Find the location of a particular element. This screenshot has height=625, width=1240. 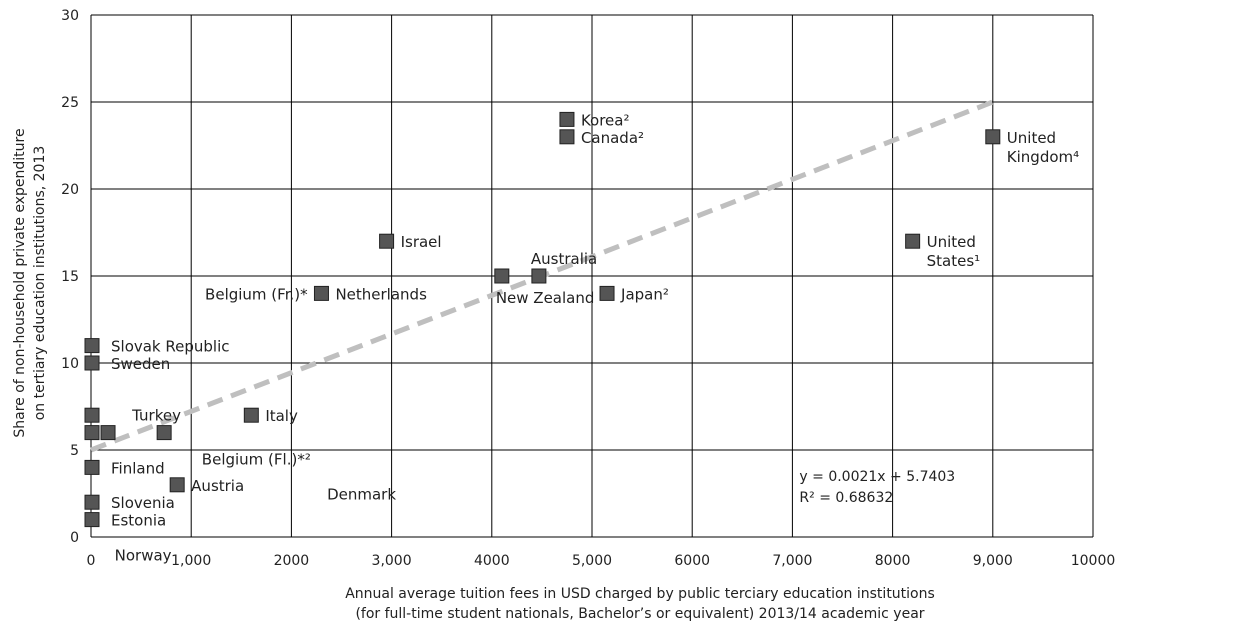

point-label-line: Austria is located at coordinates (217, 486).